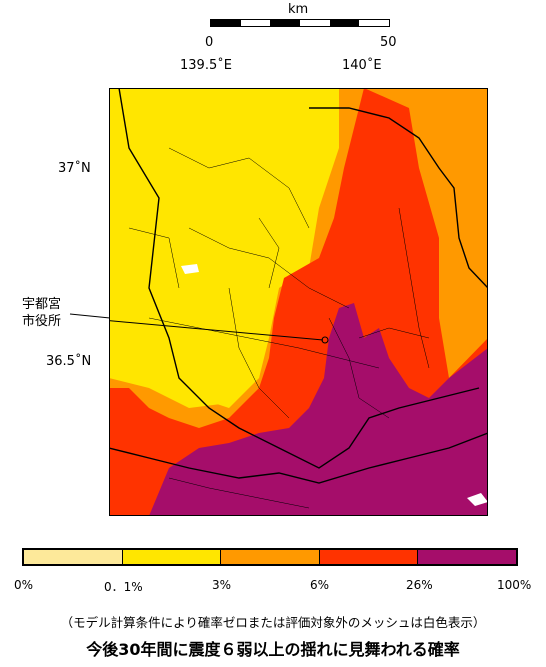  What do you see at coordinates (41, 313) in the screenshot?
I see `city-label: 宇都宮 市役所` at bounding box center [41, 313].